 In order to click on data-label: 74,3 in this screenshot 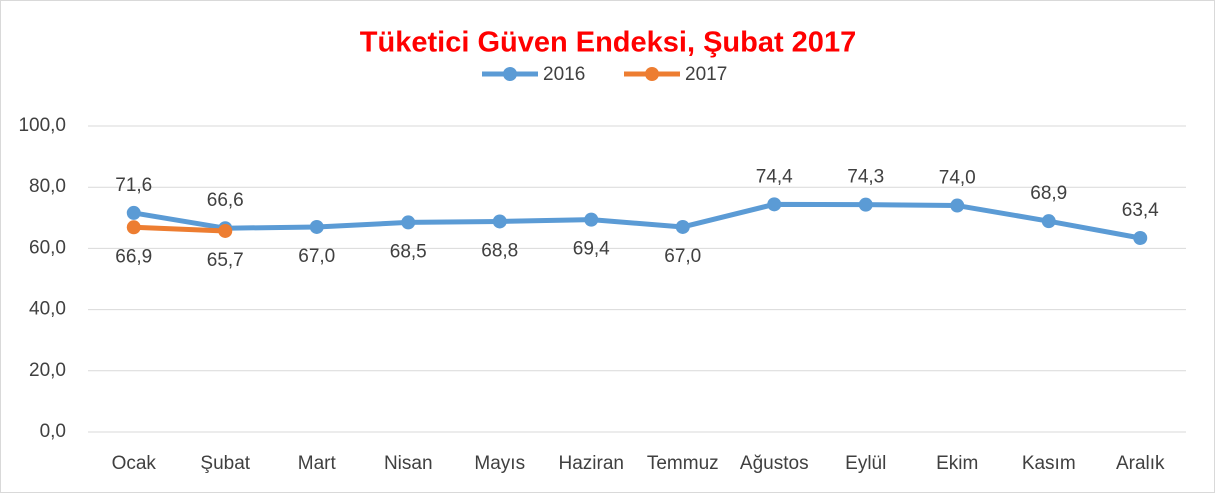, I will do `click(865, 177)`.